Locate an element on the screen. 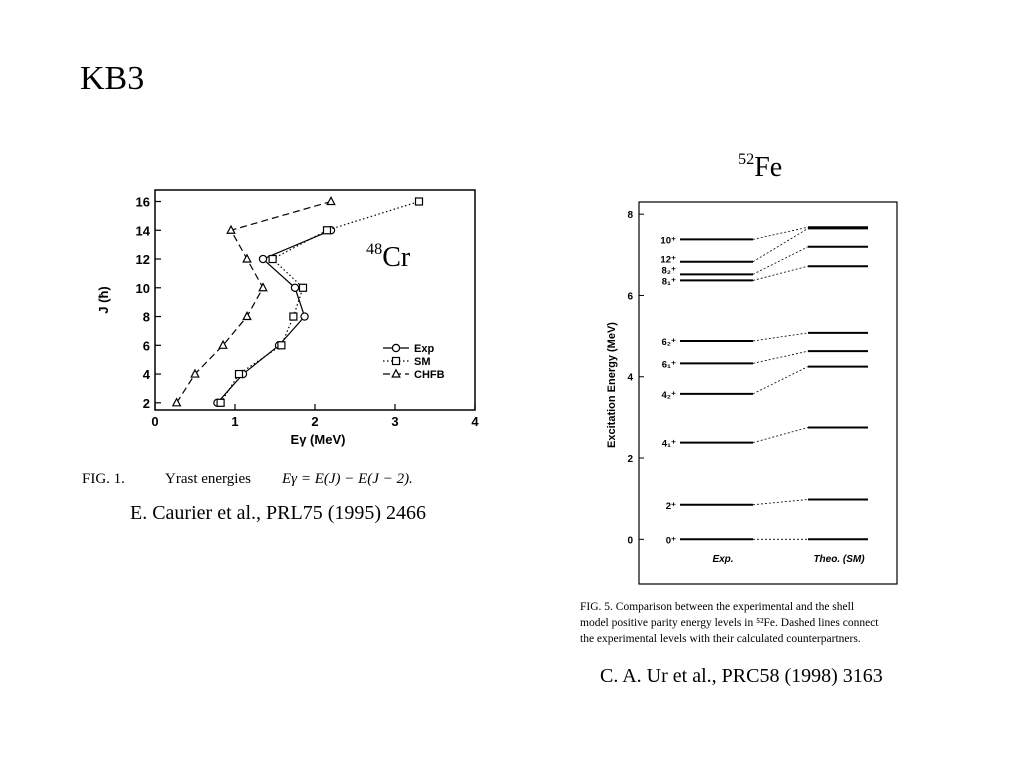 This screenshot has height=768, width=1024. fe52-label: 52Fe is located at coordinates (760, 166).